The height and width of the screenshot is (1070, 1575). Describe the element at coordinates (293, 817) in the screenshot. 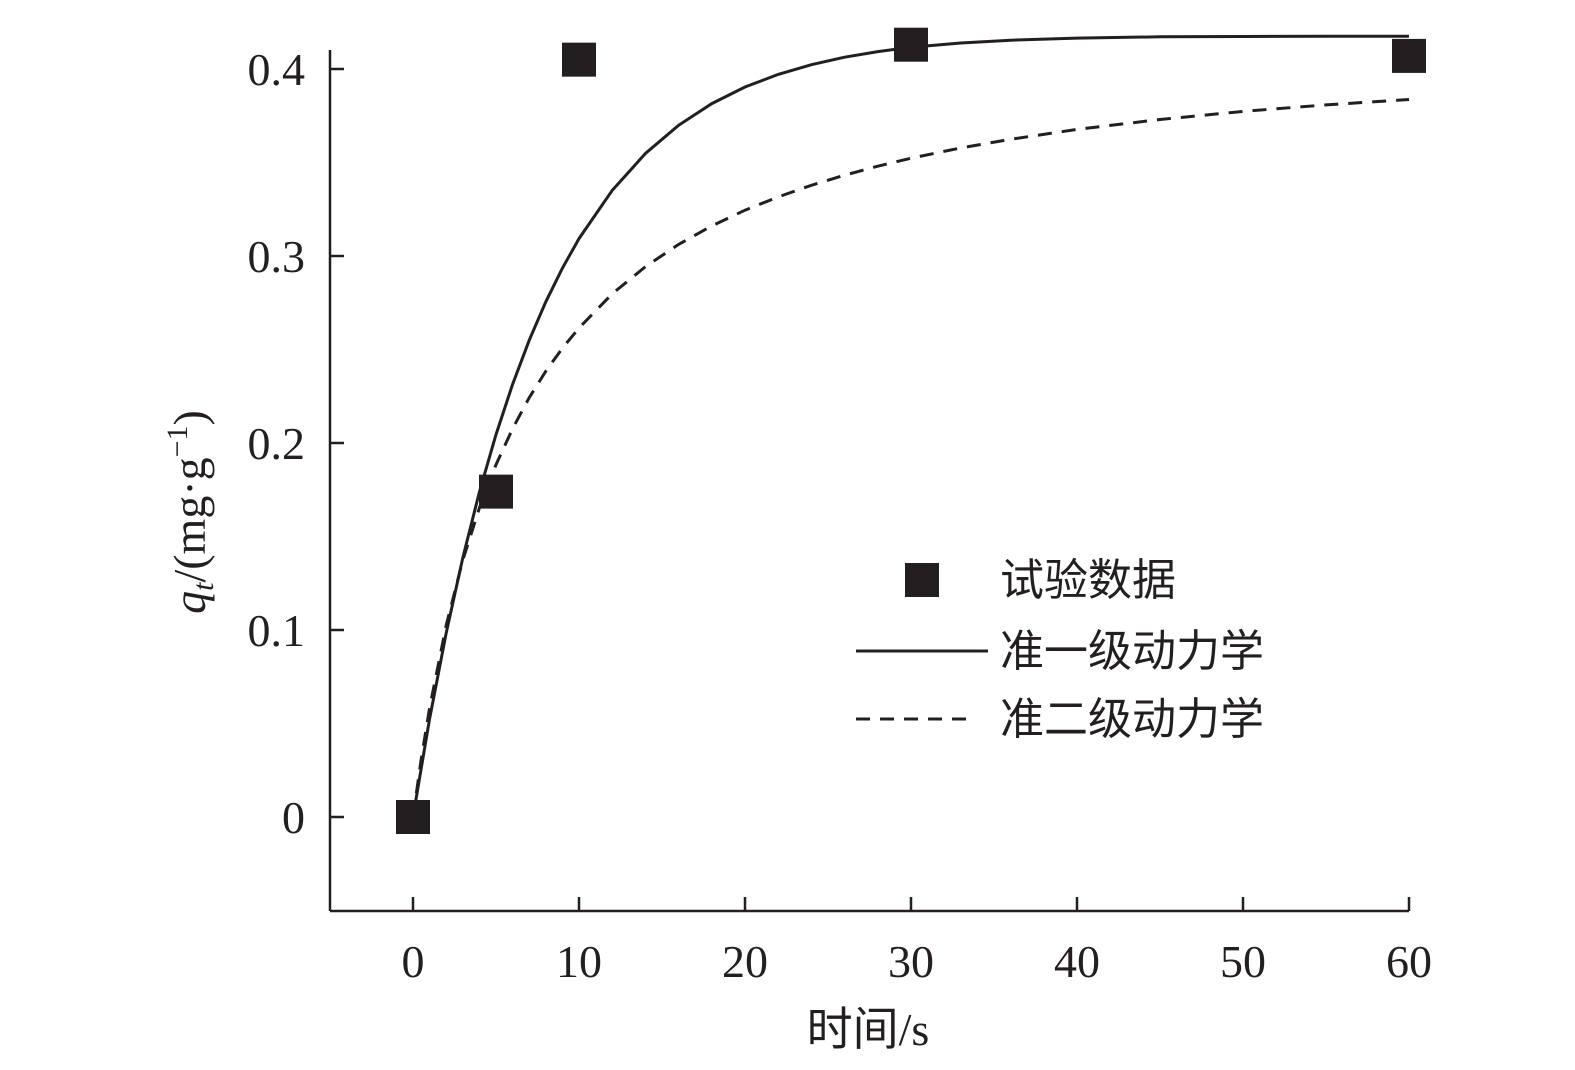

I see `y-tick-label: 0` at that location.